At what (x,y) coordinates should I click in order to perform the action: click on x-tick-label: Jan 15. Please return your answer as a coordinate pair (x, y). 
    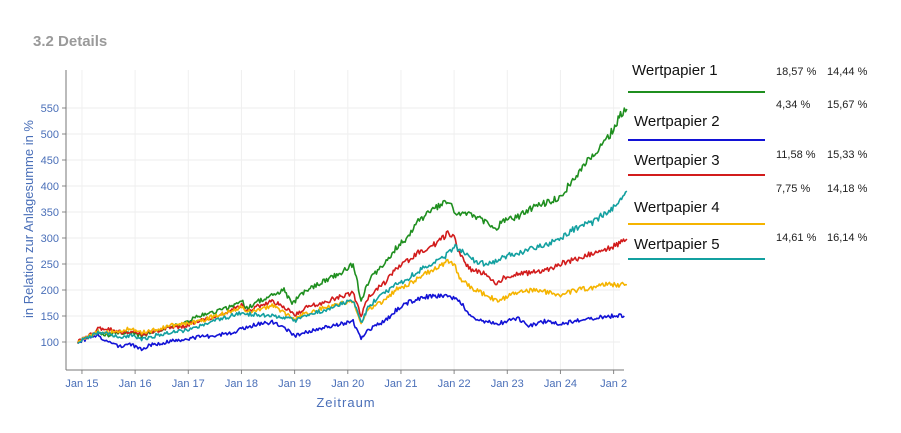
    Looking at the image, I should click on (81, 384).